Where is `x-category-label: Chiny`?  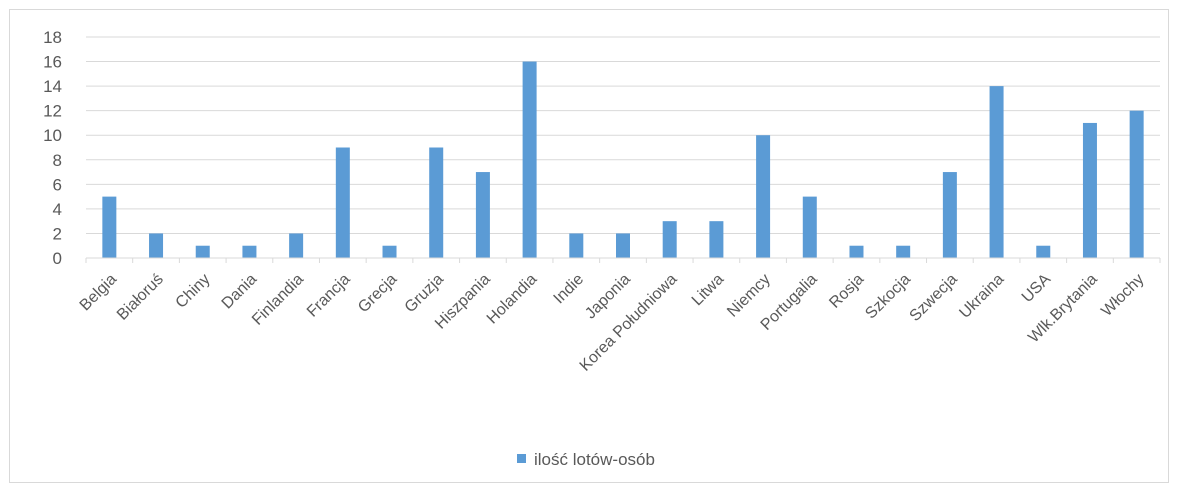 x-category-label: Chiny is located at coordinates (193, 291).